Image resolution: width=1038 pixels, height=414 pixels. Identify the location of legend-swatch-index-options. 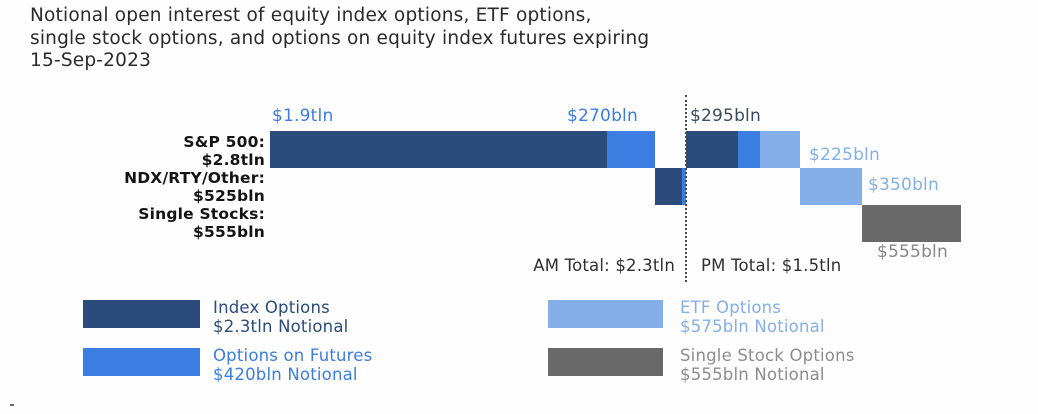
(141, 314).